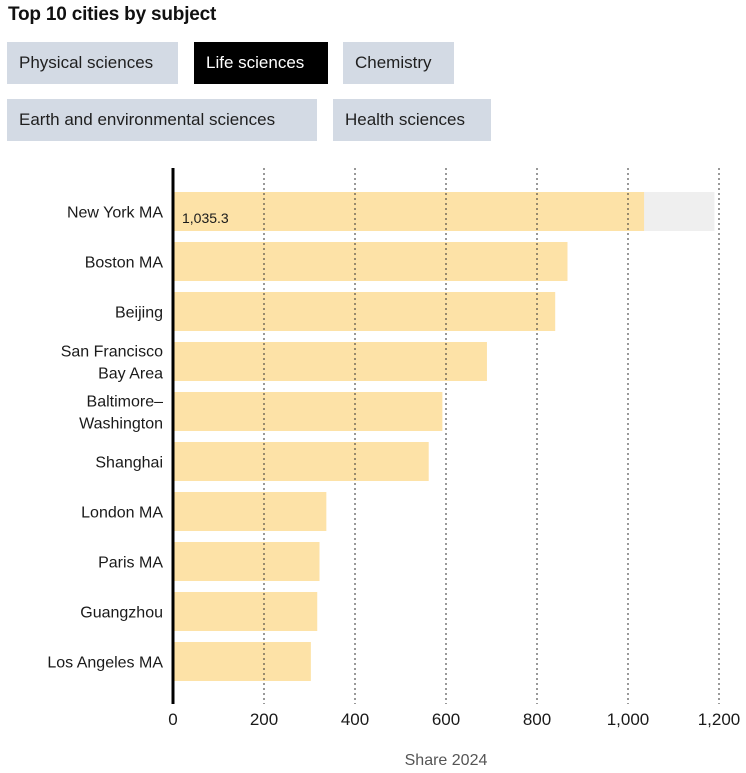 The height and width of the screenshot is (773, 746). What do you see at coordinates (92, 63) in the screenshot?
I see `tab-physical-sciences: Physical sciences` at bounding box center [92, 63].